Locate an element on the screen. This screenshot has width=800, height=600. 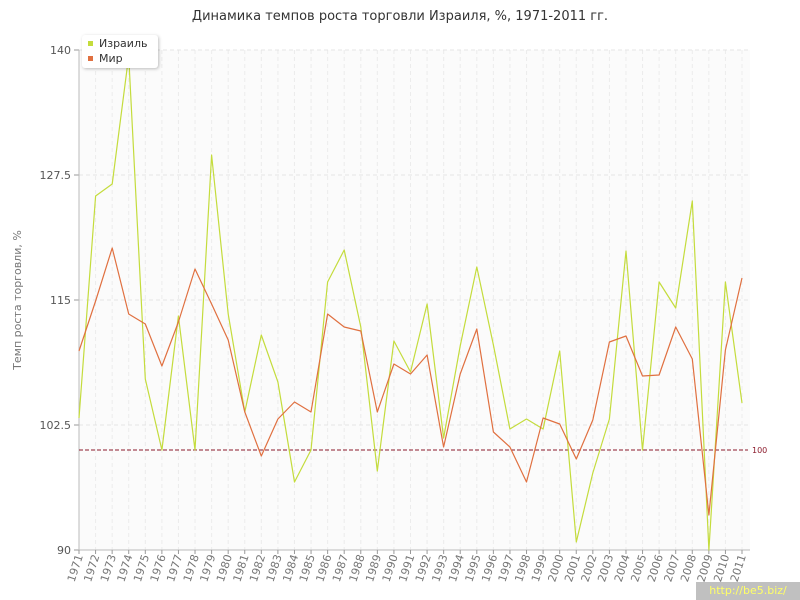
legend-item-israel: Израиль is located at coordinates (117, 44).